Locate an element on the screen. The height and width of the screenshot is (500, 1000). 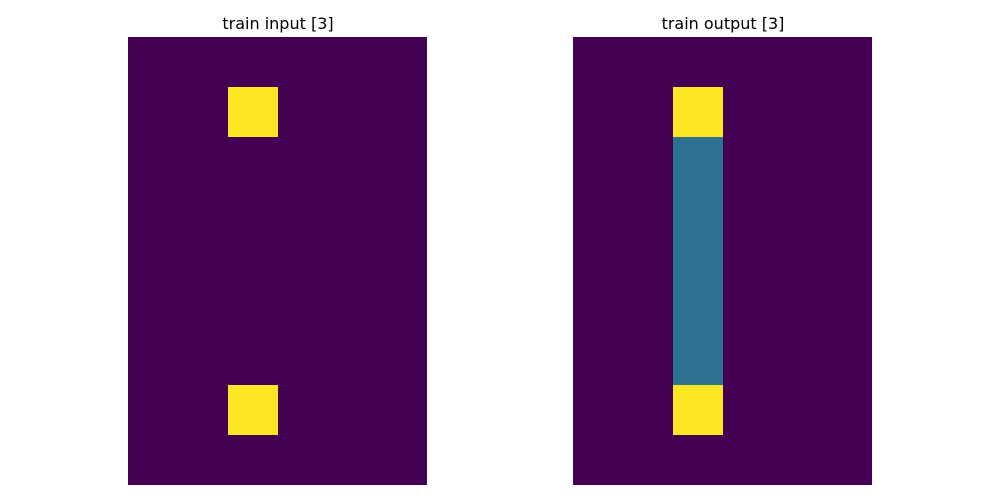
panel-title-output: train output [3] is located at coordinates (723, 23).